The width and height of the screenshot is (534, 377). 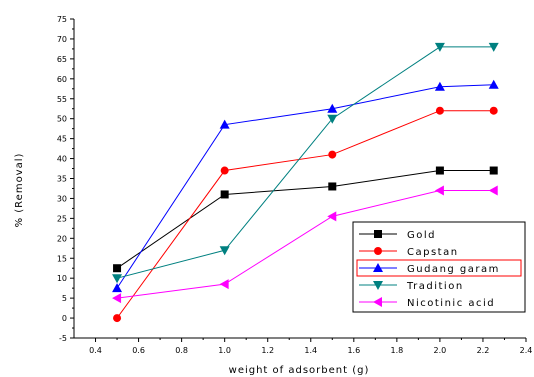 What do you see at coordinates (64, 318) in the screenshot?
I see `y-tick-label: 0` at bounding box center [64, 318].